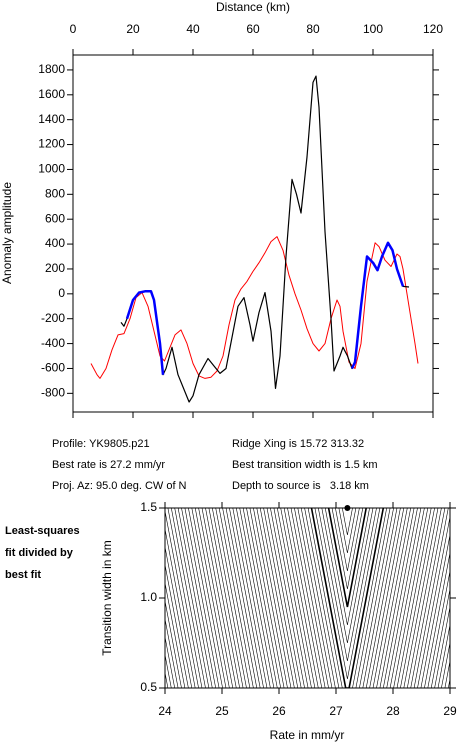 This screenshot has width=467, height=745. Describe the element at coordinates (53, 393) in the screenshot. I see `y-tick-label: -800` at that location.